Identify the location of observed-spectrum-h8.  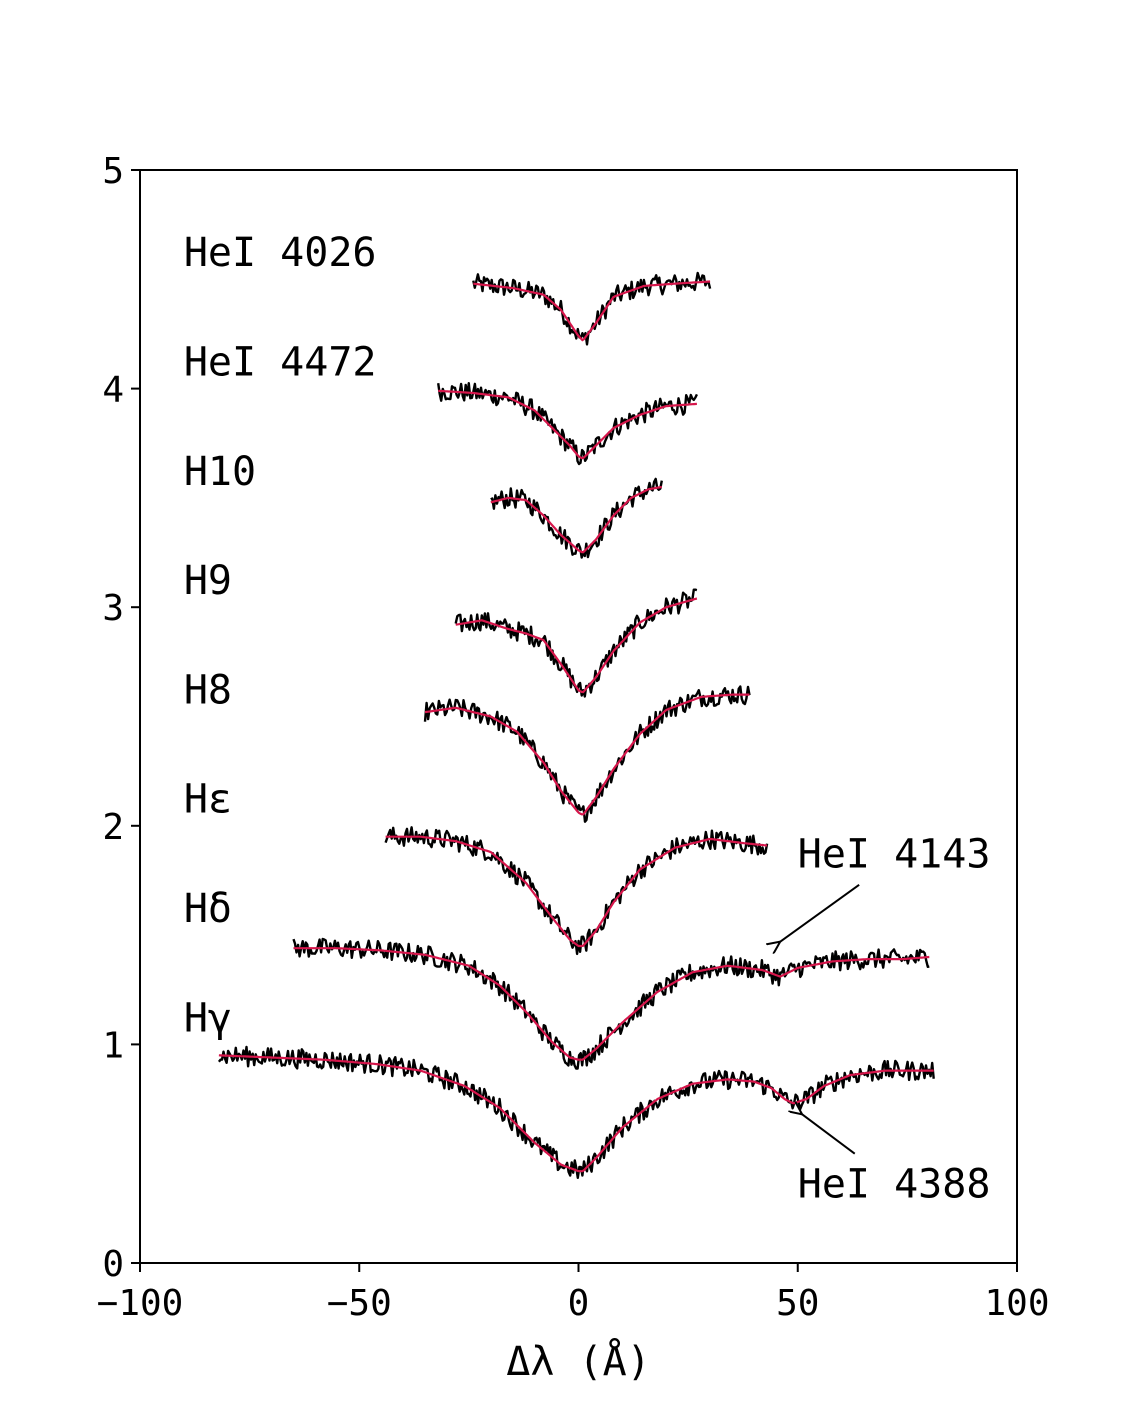
(587, 754).